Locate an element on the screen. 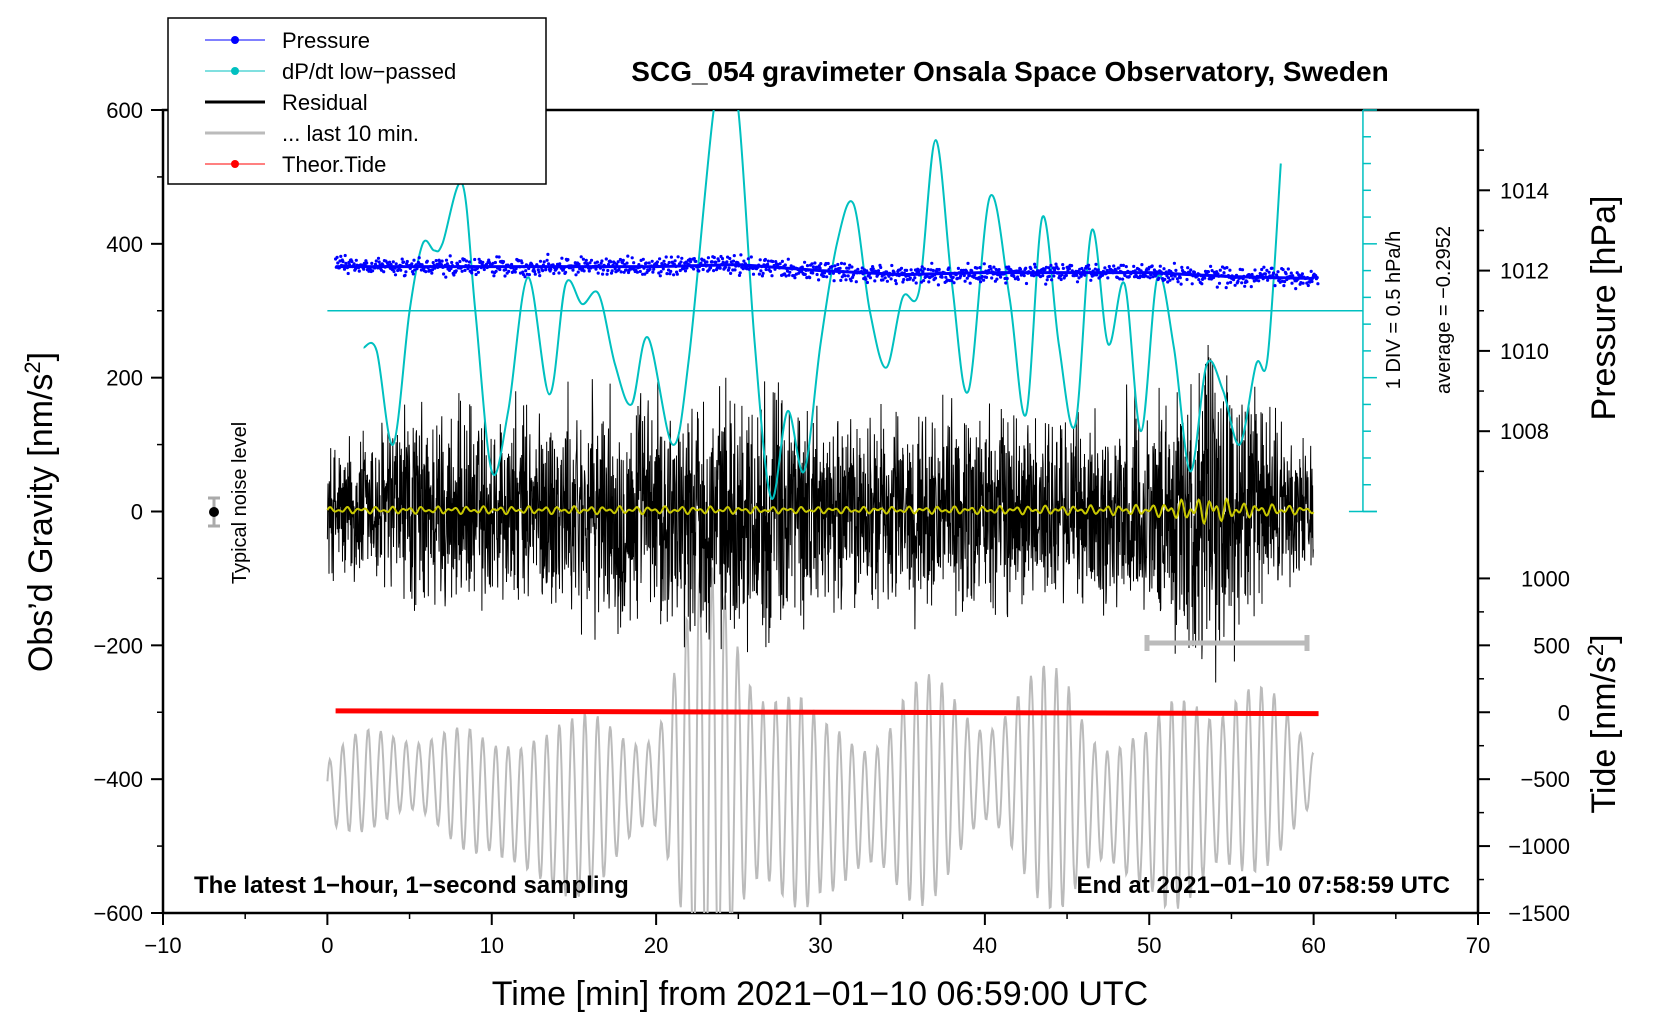  y-tide-tick-label-2: −500 is located at coordinates (1545, 779).